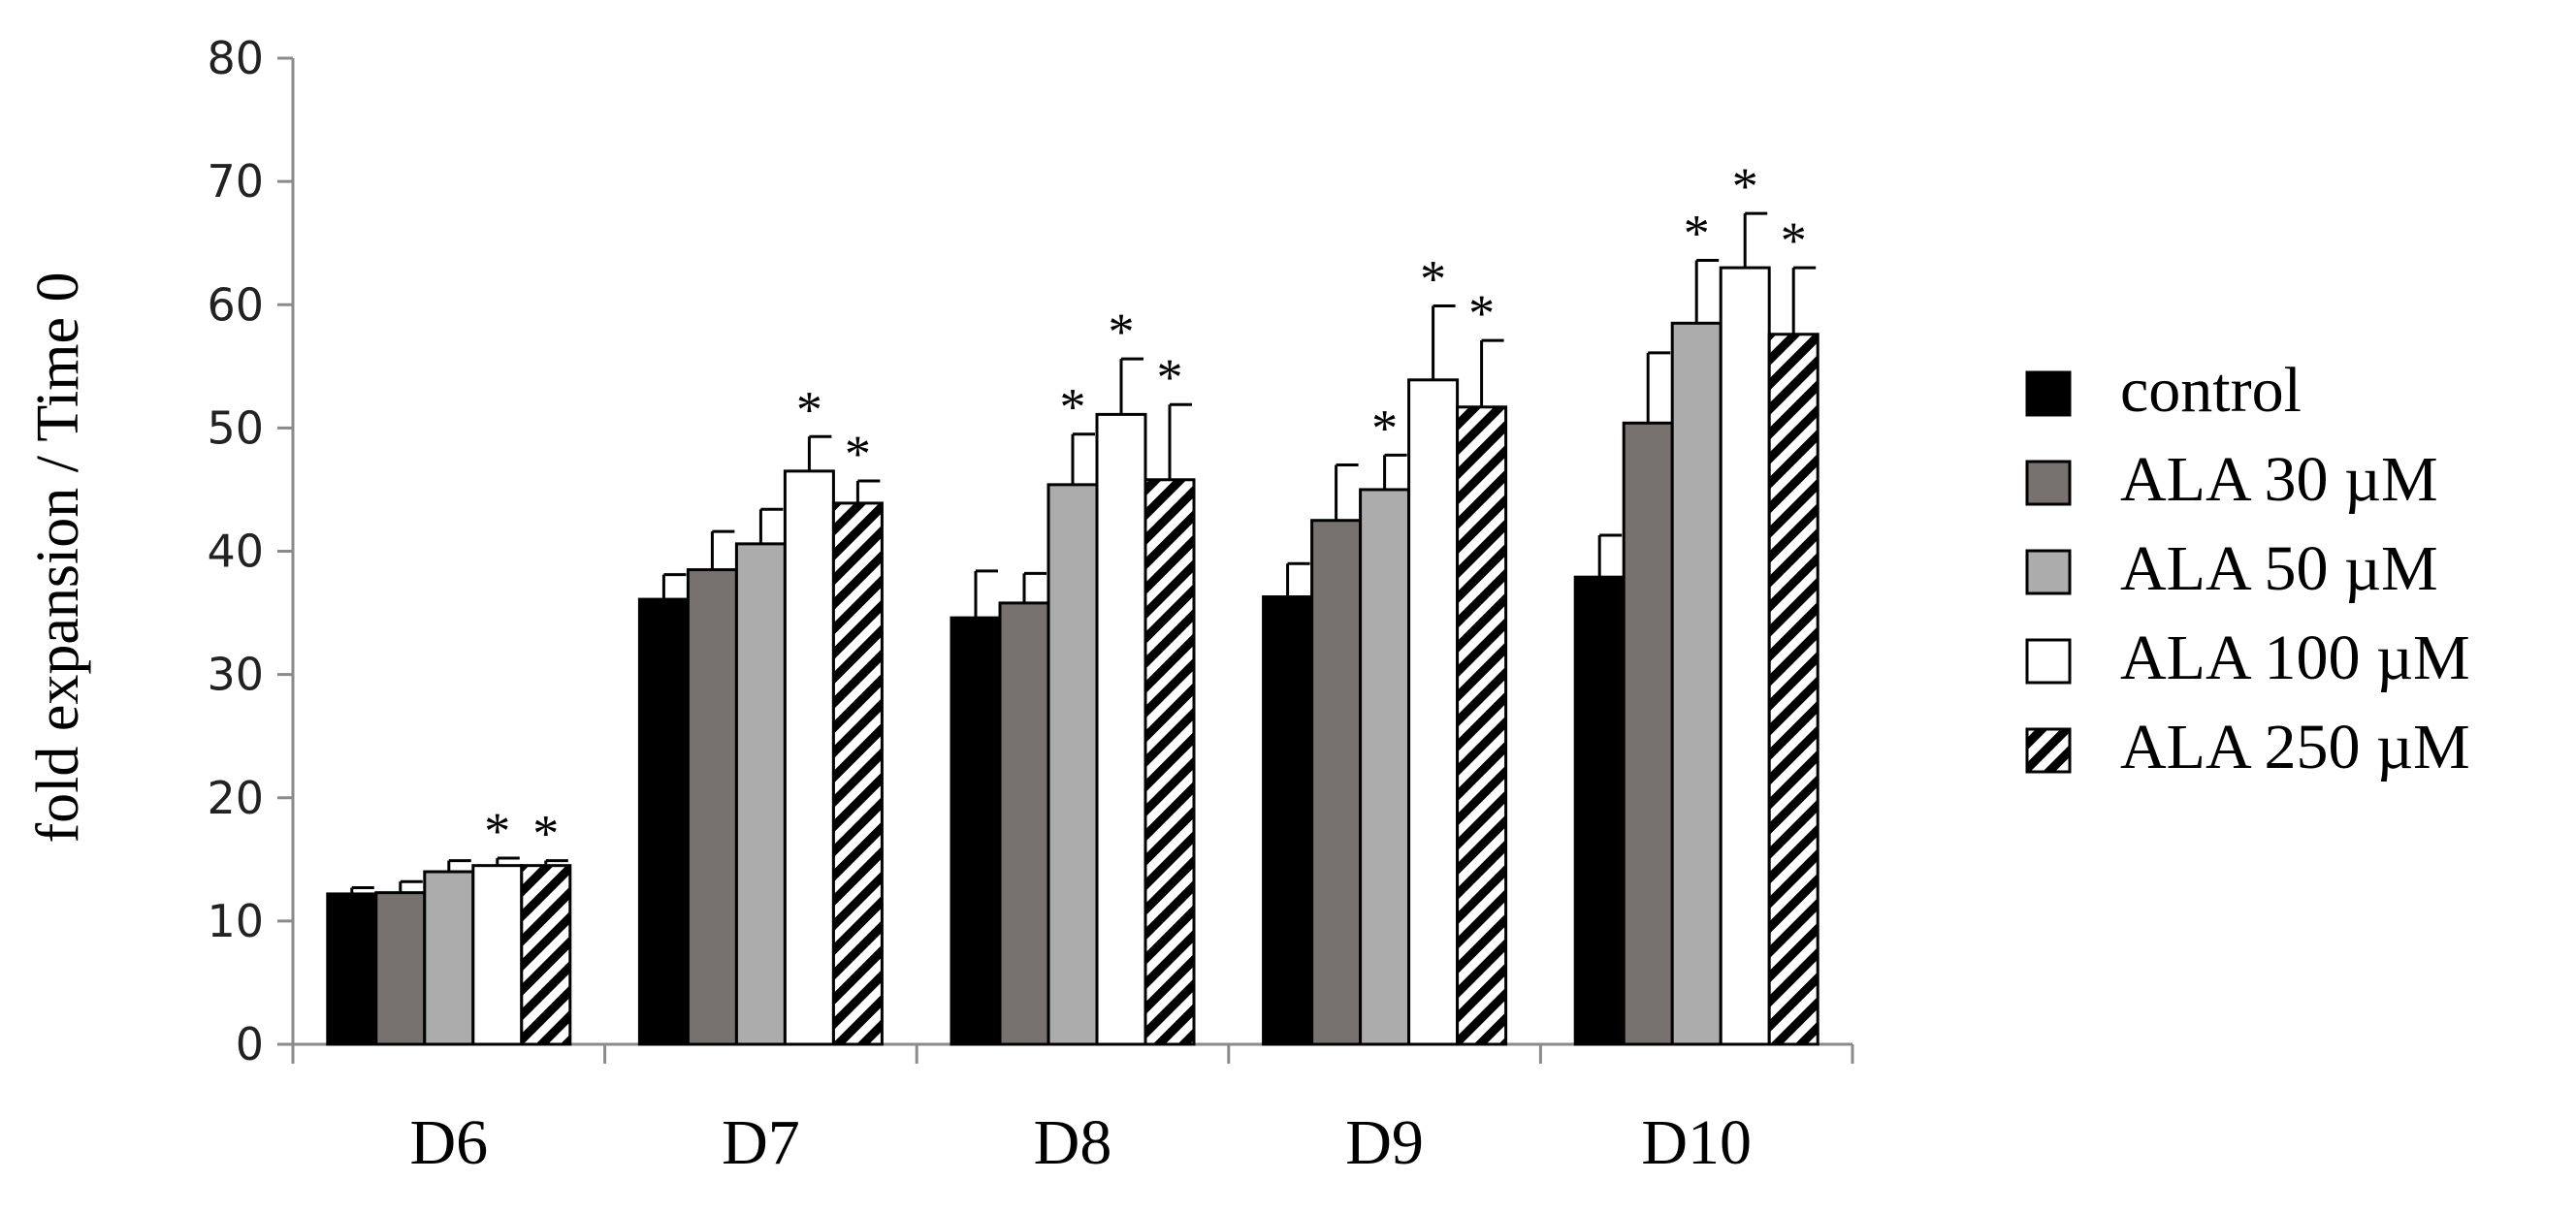 Image resolution: width=2576 pixels, height=1213 pixels. Describe the element at coordinates (235, 798) in the screenshot. I see `y-tick-label: 20` at that location.